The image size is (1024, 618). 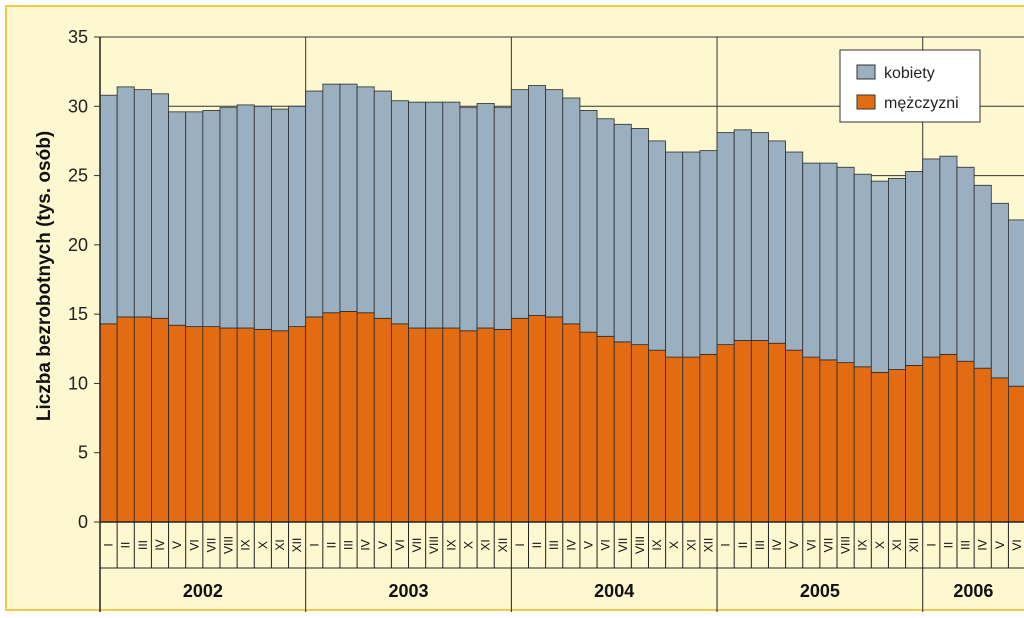 I want to click on y-tick-label: 15, so click(x=78, y=314).